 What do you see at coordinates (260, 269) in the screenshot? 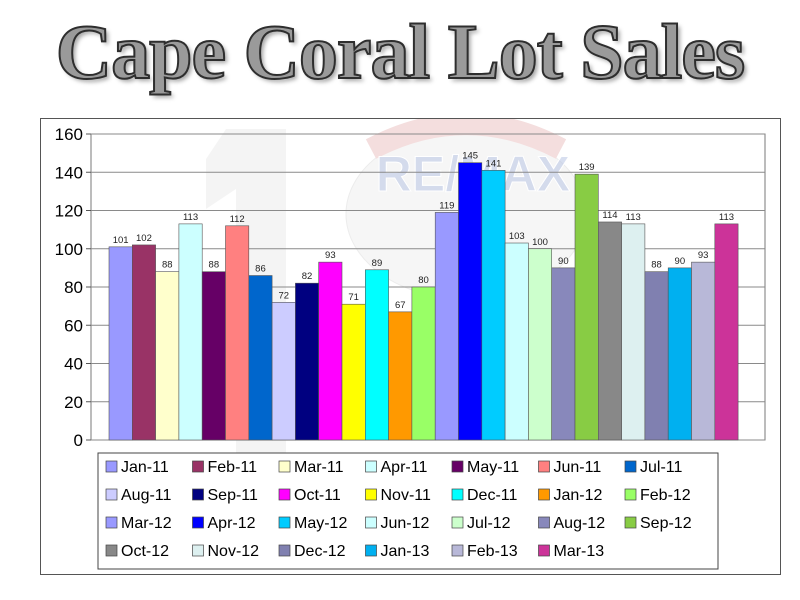
I see `data-label: 86` at bounding box center [260, 269].